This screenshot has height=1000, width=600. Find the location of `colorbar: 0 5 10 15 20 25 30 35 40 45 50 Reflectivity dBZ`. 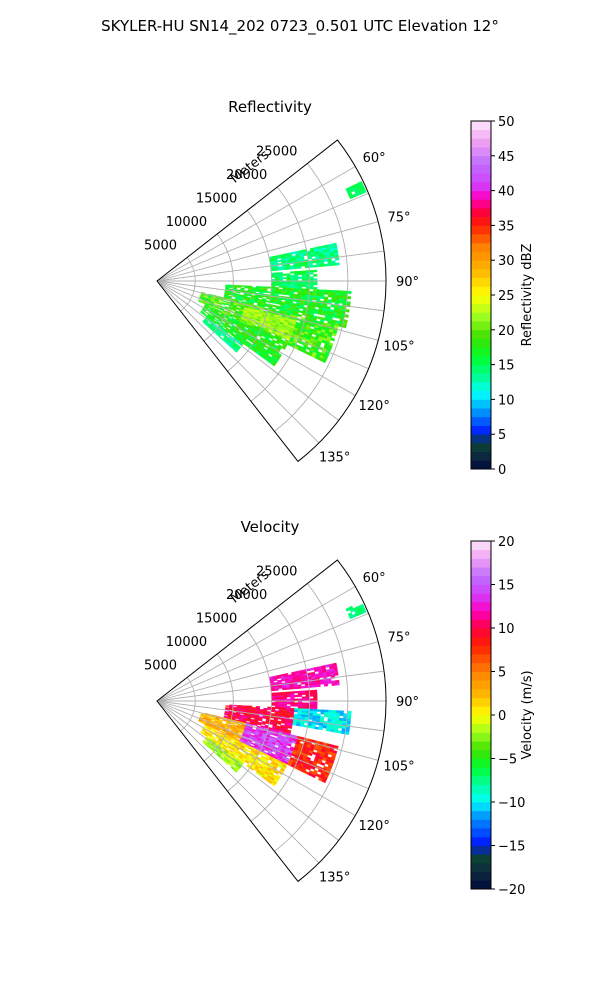

colorbar: 0 5 10 15 20 25 30 35 40 45 50 Reflectivity dBZ is located at coordinates (502, 296).